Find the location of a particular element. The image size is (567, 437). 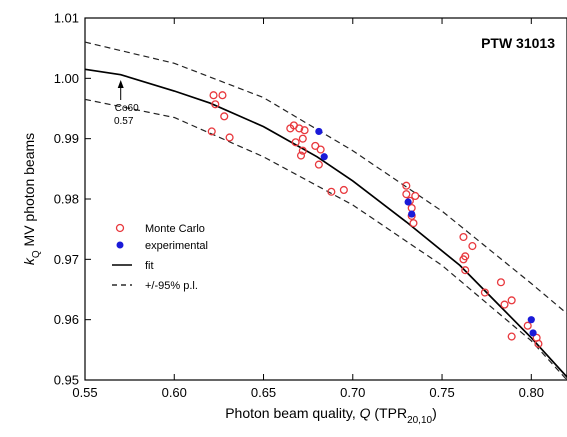

x-tick-label: 0.70 is located at coordinates (352, 392).